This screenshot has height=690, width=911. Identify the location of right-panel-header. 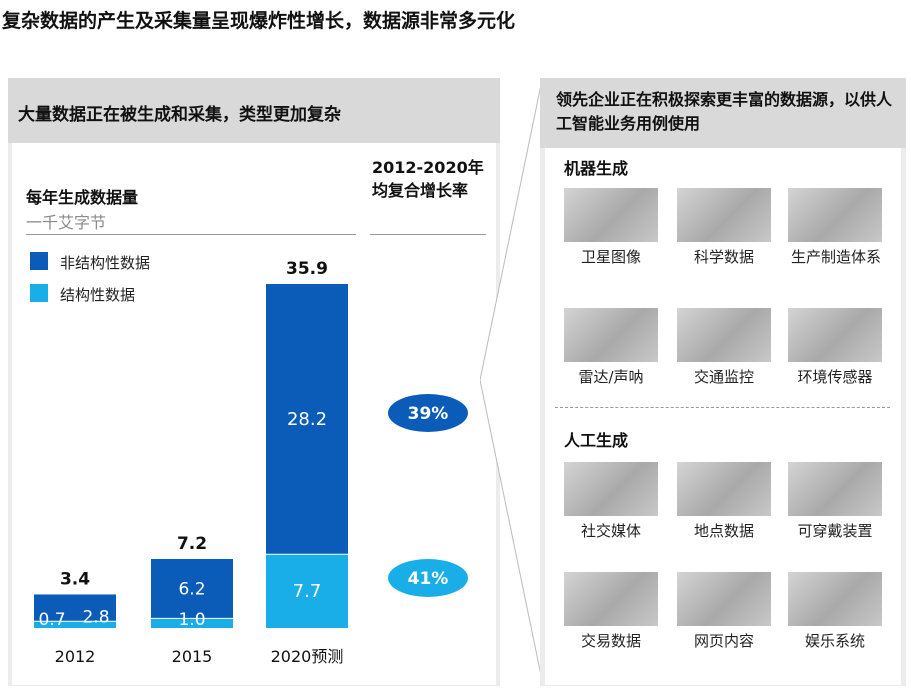
(723, 113).